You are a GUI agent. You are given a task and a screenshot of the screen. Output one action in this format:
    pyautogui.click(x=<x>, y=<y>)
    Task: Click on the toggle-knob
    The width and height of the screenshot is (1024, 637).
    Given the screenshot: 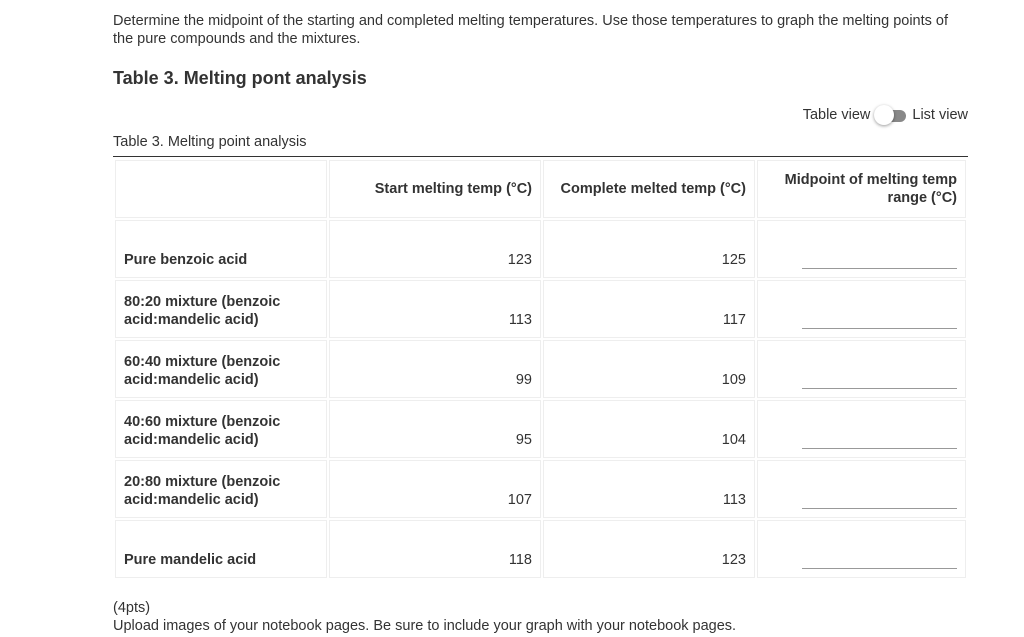 What is the action you would take?
    pyautogui.click(x=884, y=115)
    